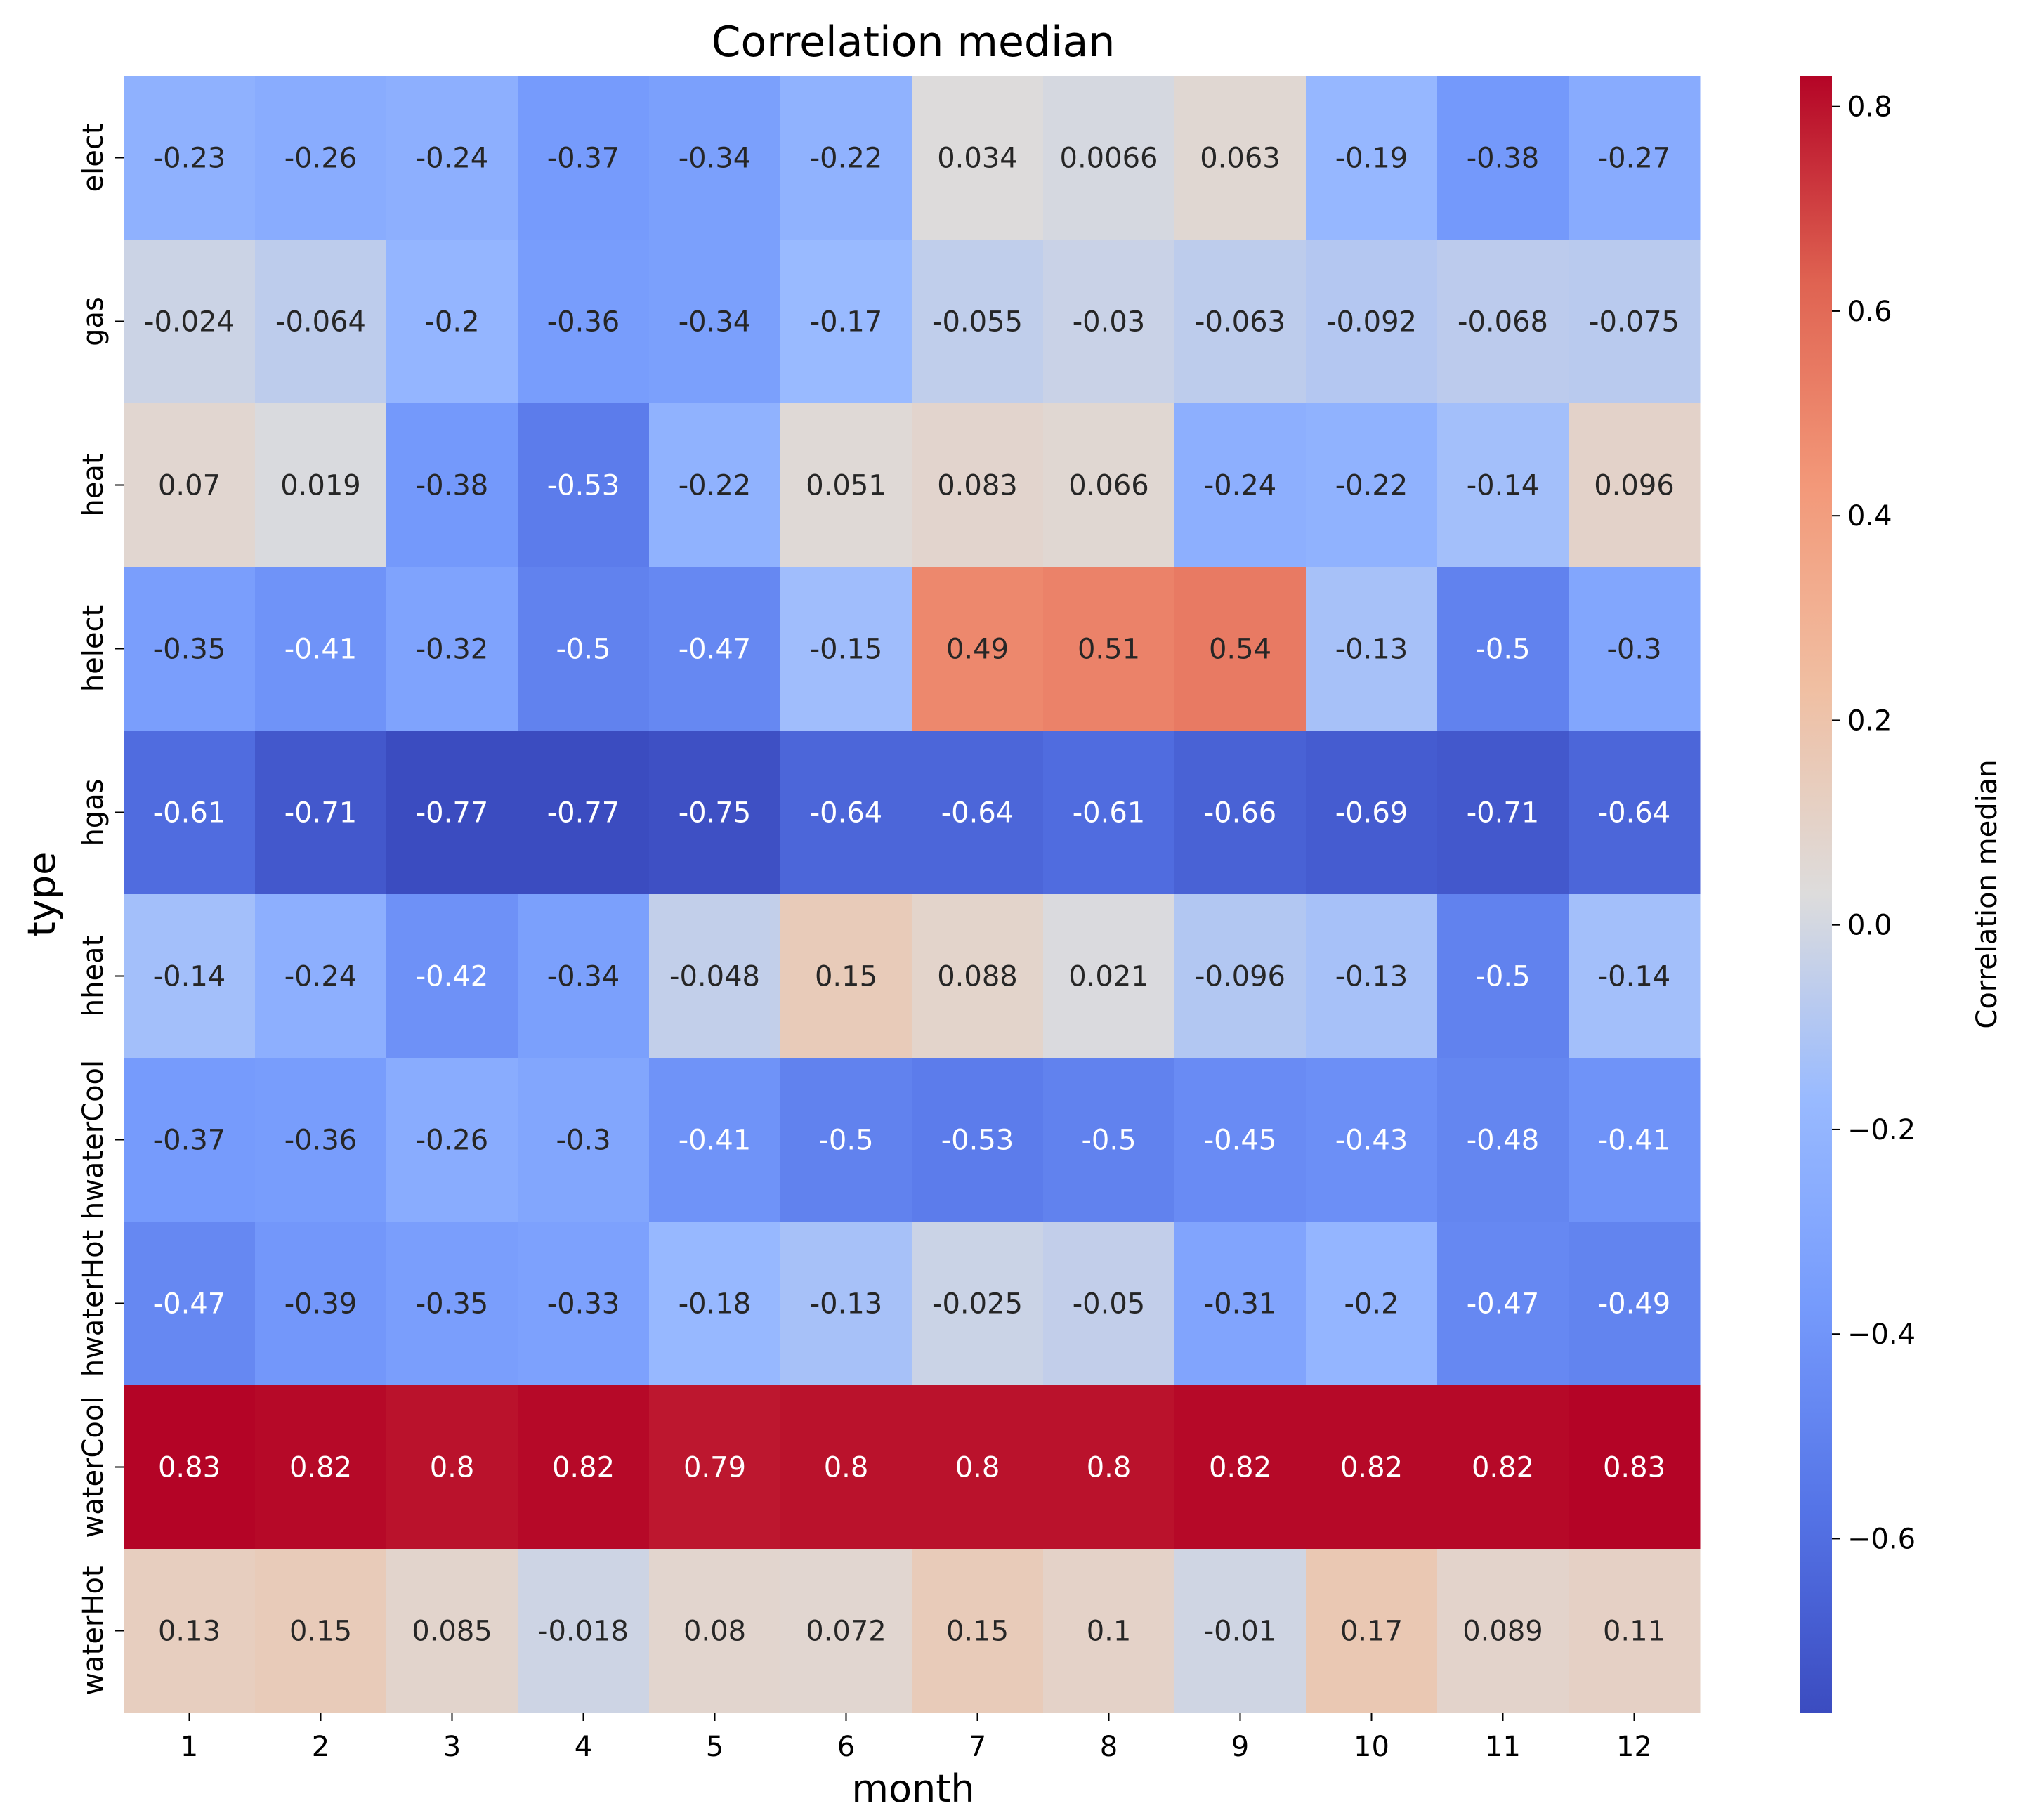 This screenshot has width=2023, height=1820. Describe the element at coordinates (977, 1141) in the screenshot. I see `cell-value-label: -0.53` at that location.